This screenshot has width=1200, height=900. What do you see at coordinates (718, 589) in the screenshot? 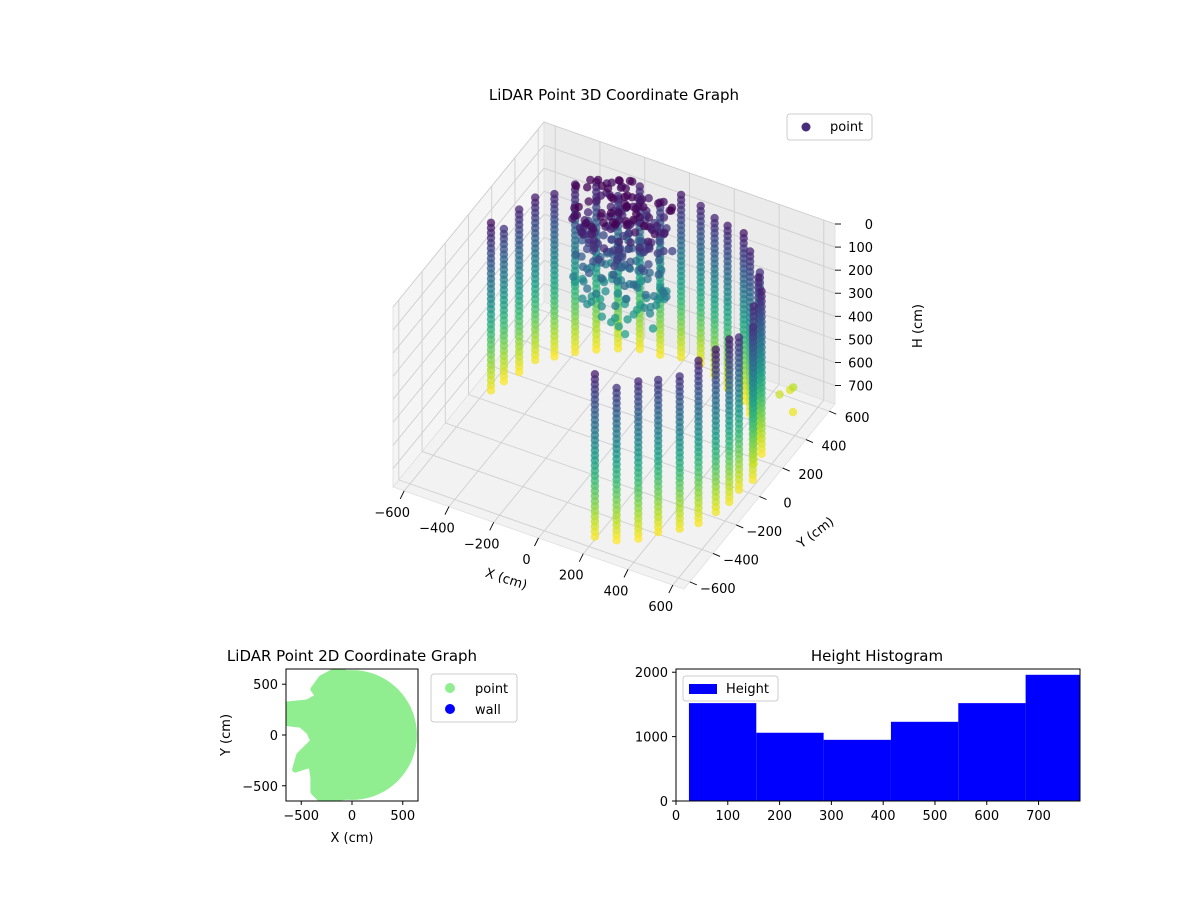
I see `chart-3d-ytick-label: −600` at bounding box center [718, 589].